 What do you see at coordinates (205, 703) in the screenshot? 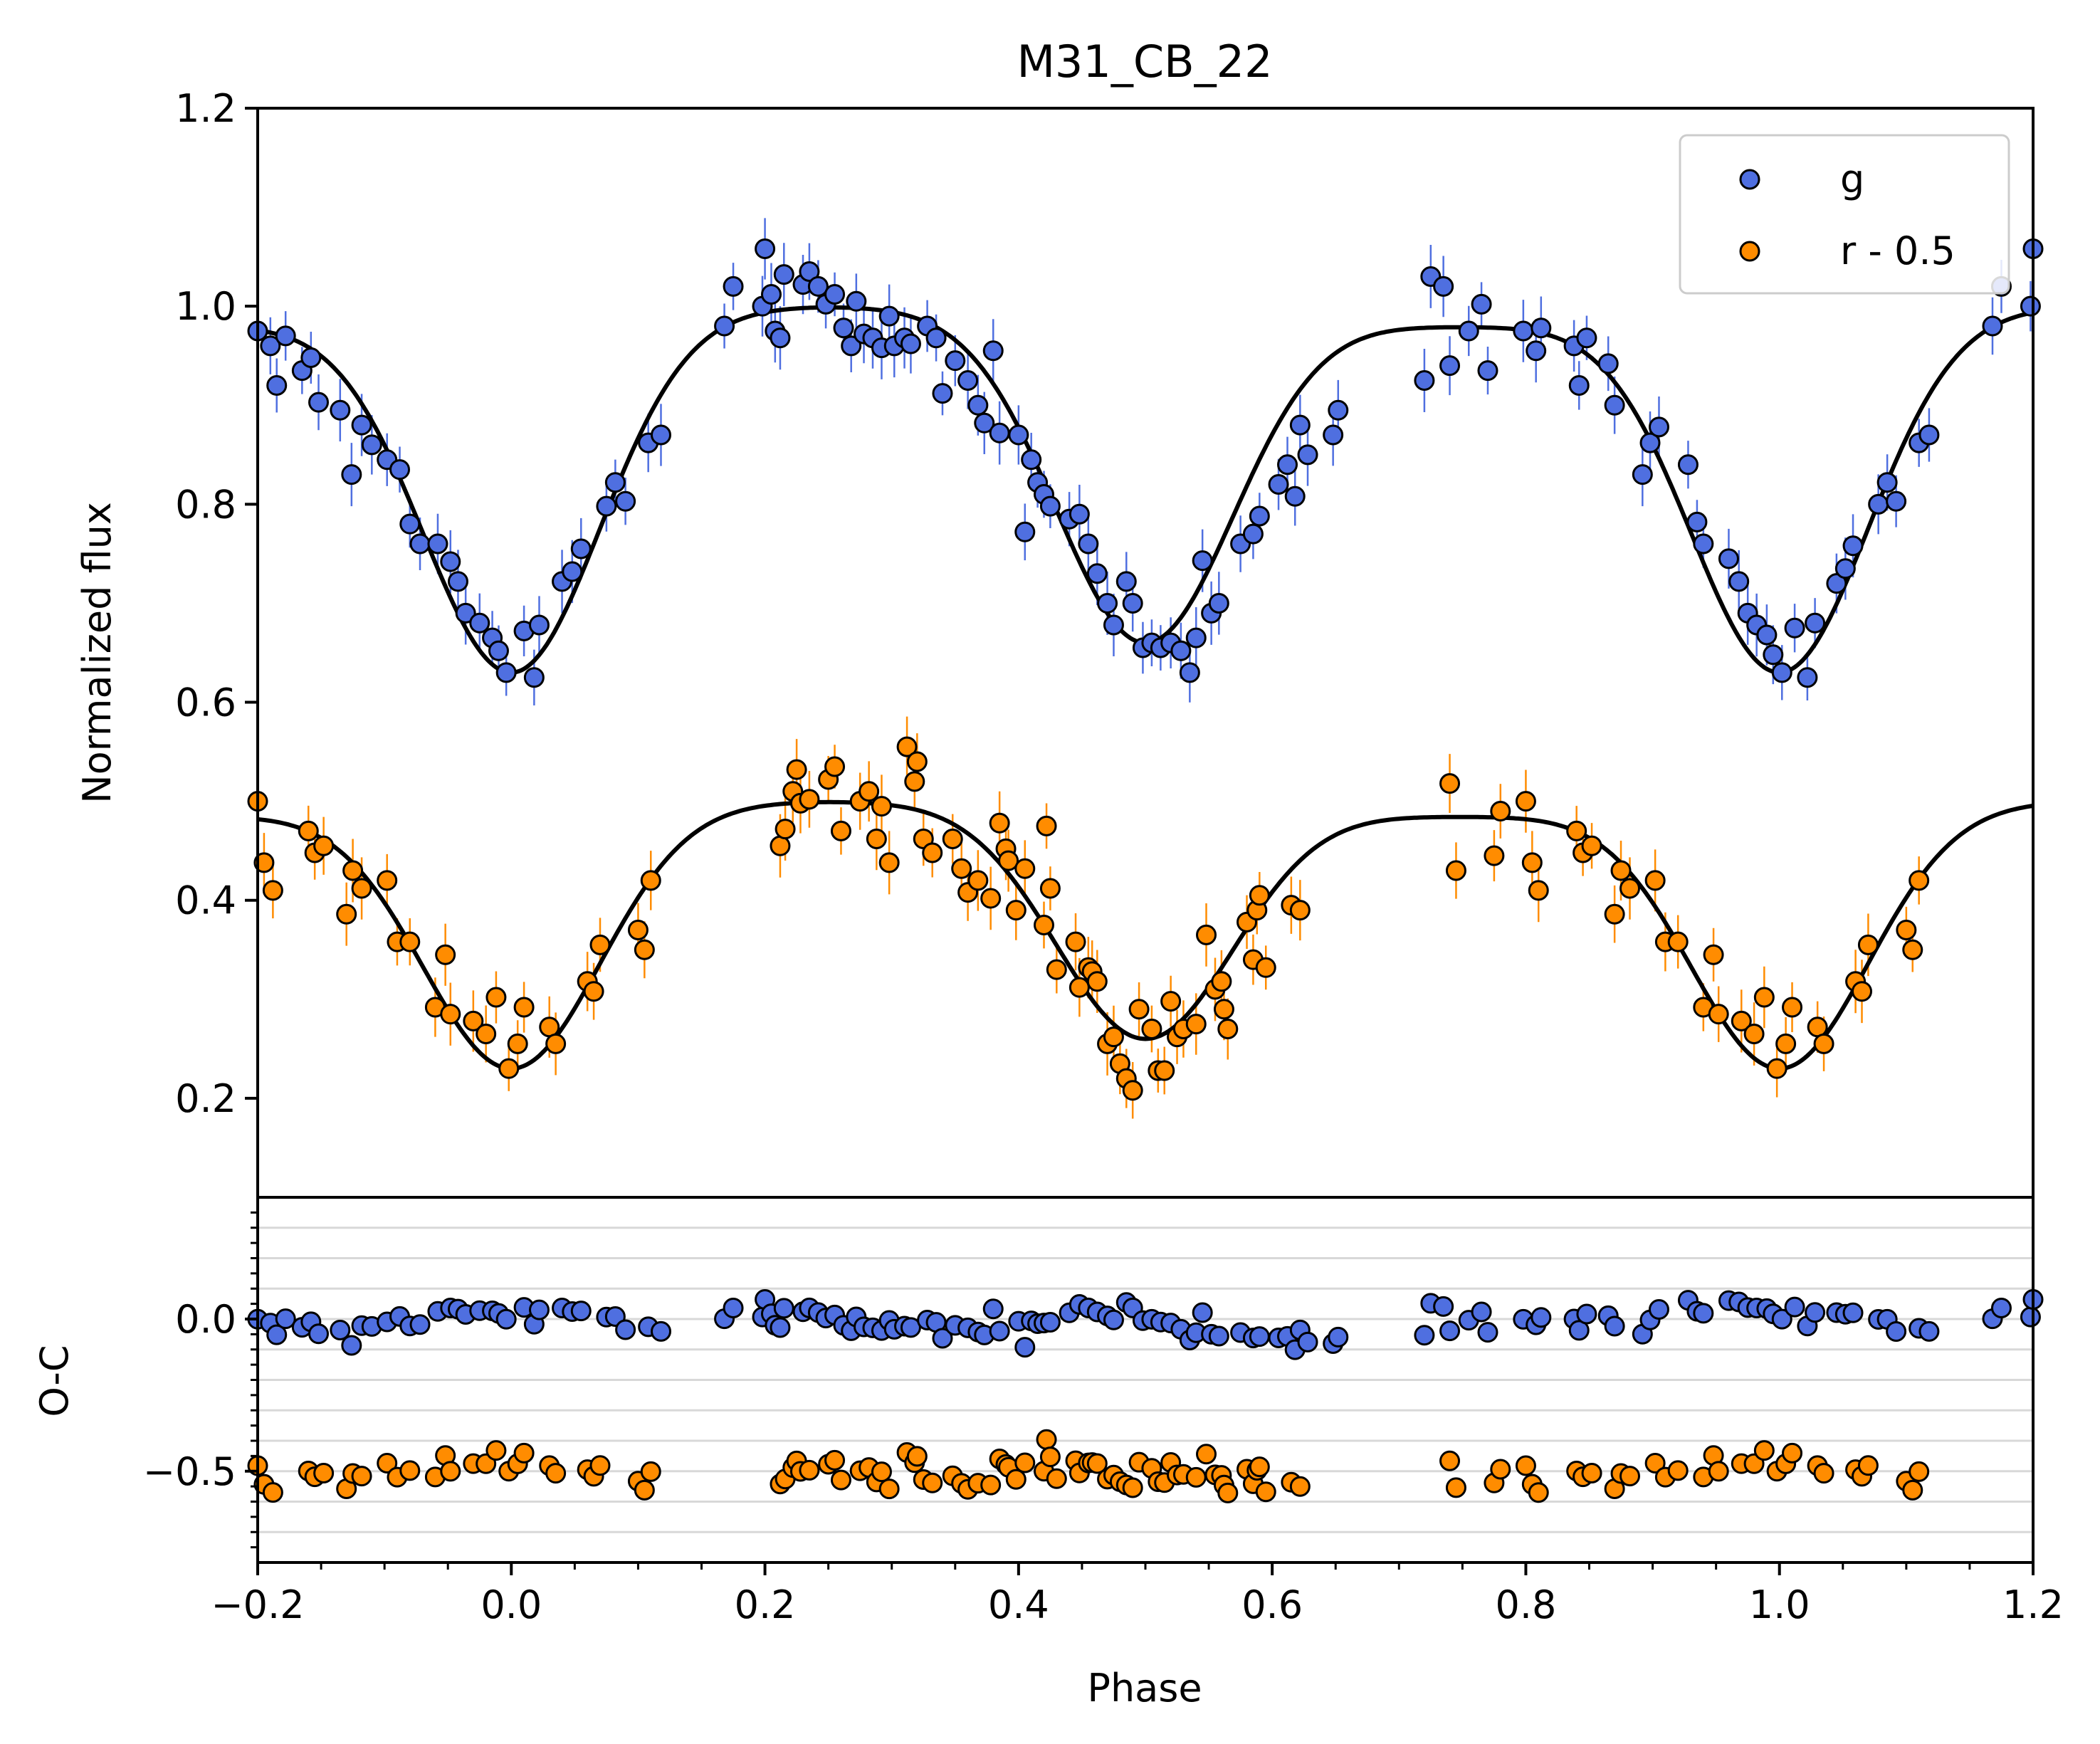
I see `main-y-tick-label: 0.6` at bounding box center [205, 703].